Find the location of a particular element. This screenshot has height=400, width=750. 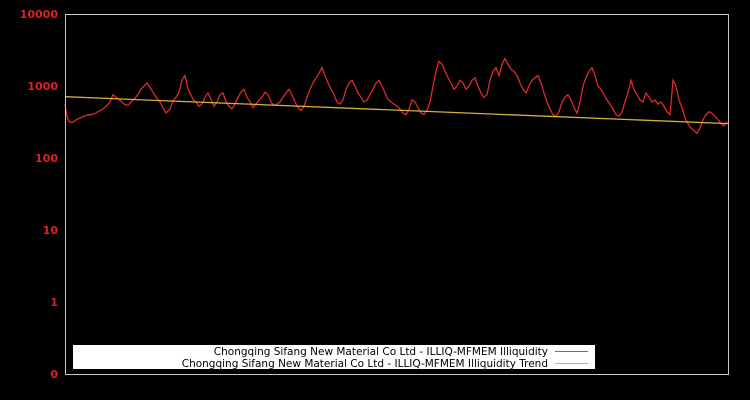

y-tick-10: 10 is located at coordinates (51, 230).